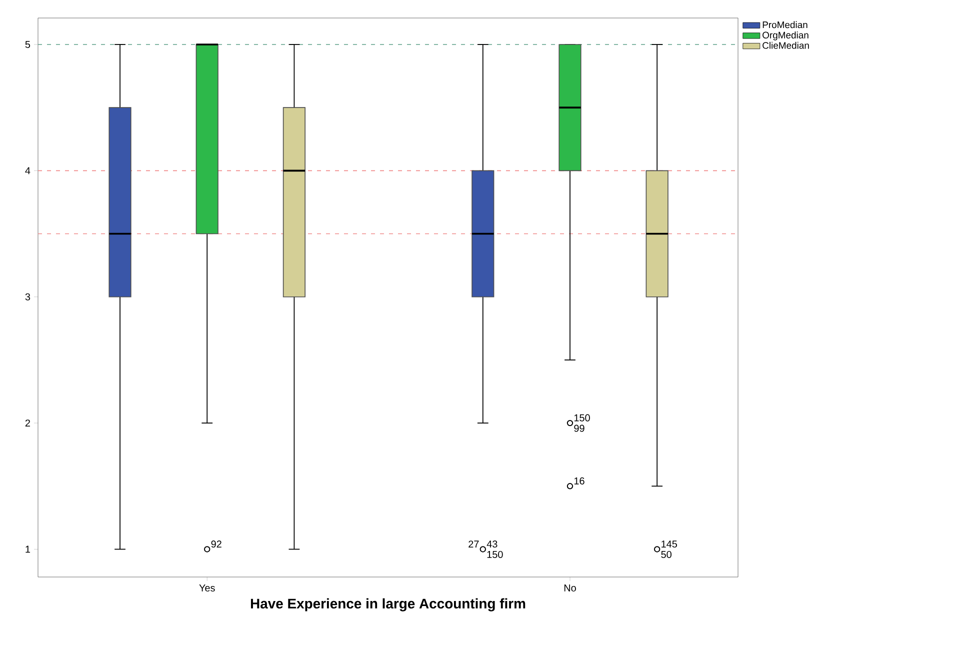  I want to click on annotation: 43, so click(492, 544).